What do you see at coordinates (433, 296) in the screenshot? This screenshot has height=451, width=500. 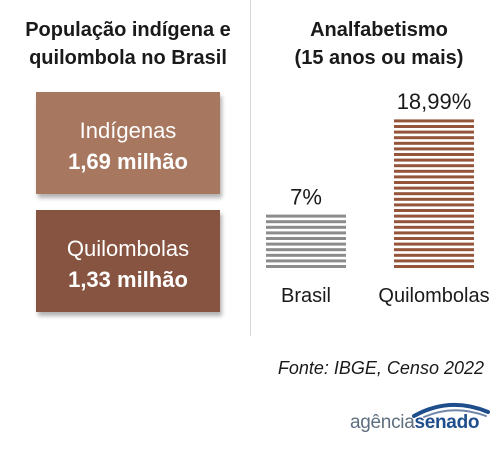 I see `category-label-quilombolas: Quilombolas` at bounding box center [433, 296].